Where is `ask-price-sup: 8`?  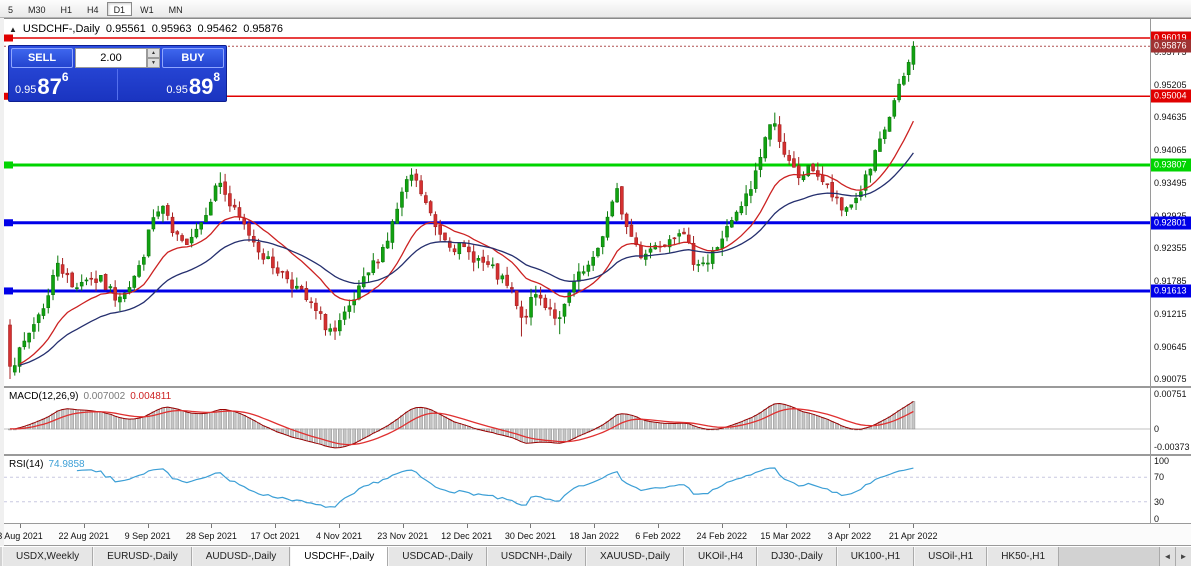
ask-price-sup: 8 is located at coordinates (216, 77).